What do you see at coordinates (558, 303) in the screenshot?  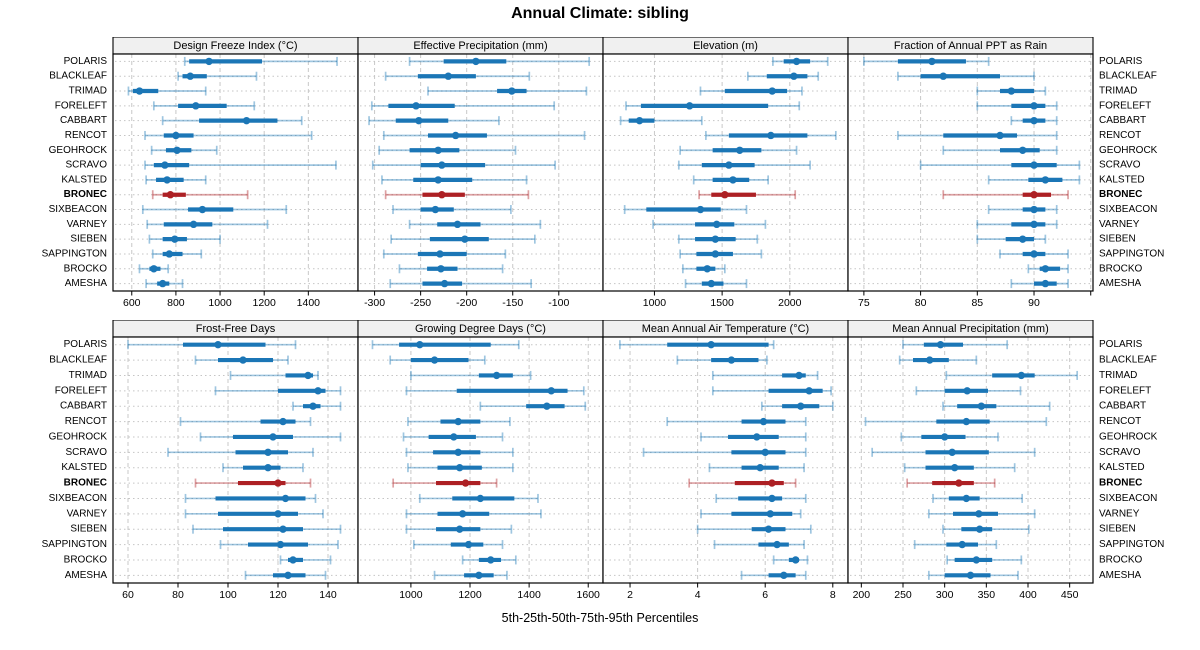 I see `axis-tick-label: -100` at bounding box center [558, 303].